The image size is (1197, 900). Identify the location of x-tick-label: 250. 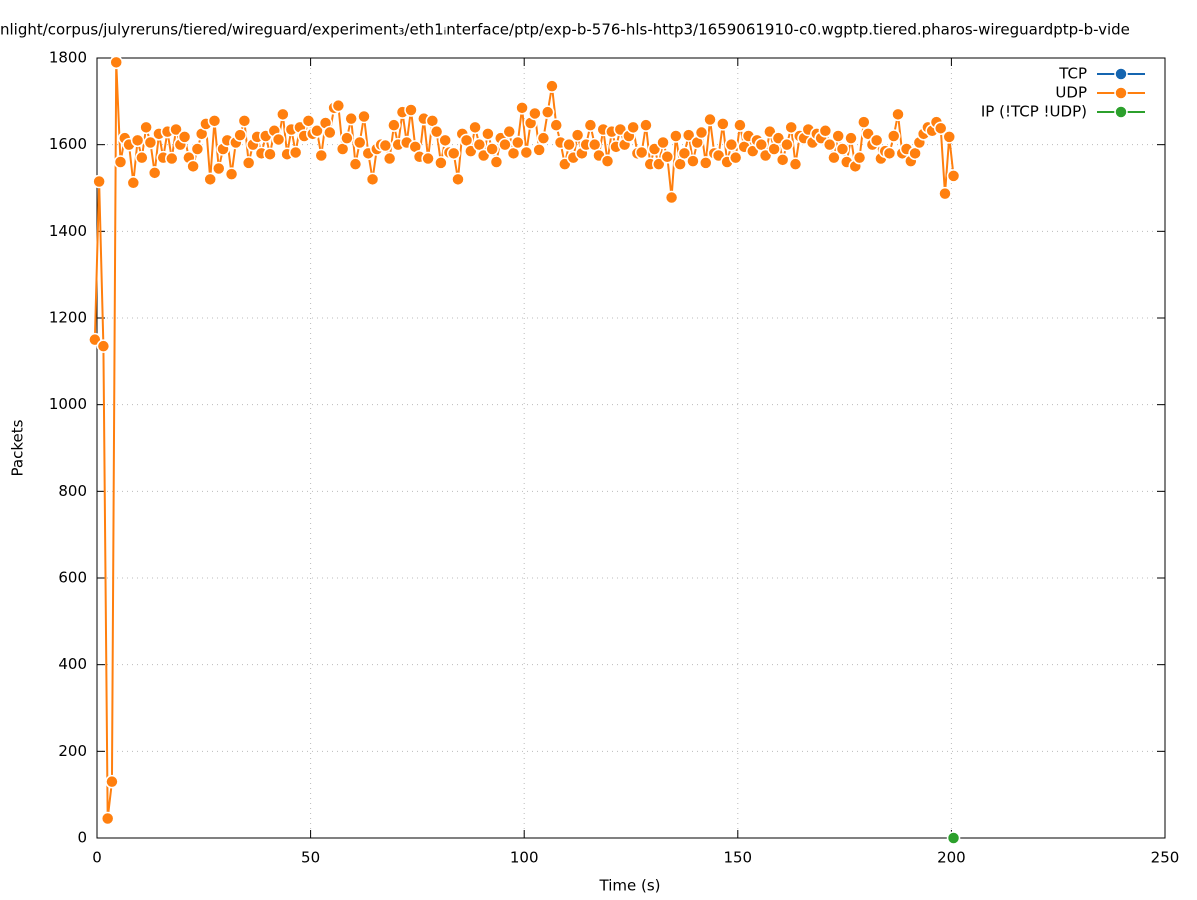
(1165, 858).